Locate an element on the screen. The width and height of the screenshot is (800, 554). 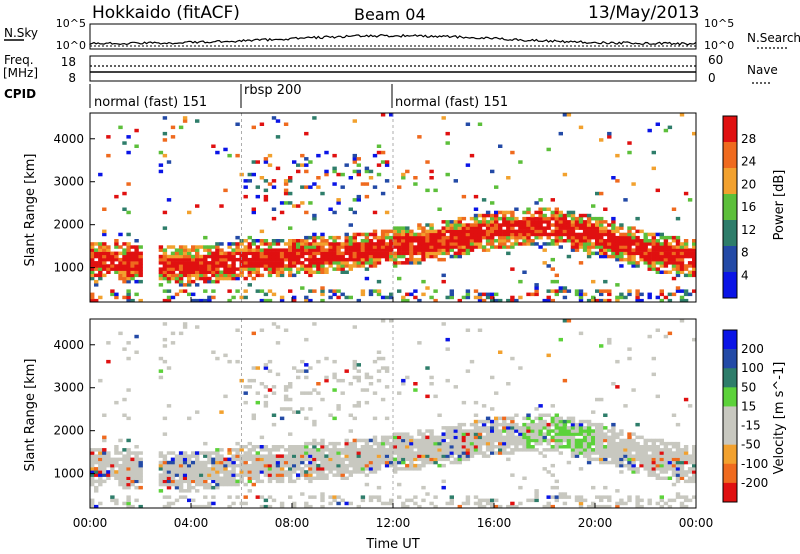
noise-tick-right-top: 10^5 is located at coordinates (719, 23).